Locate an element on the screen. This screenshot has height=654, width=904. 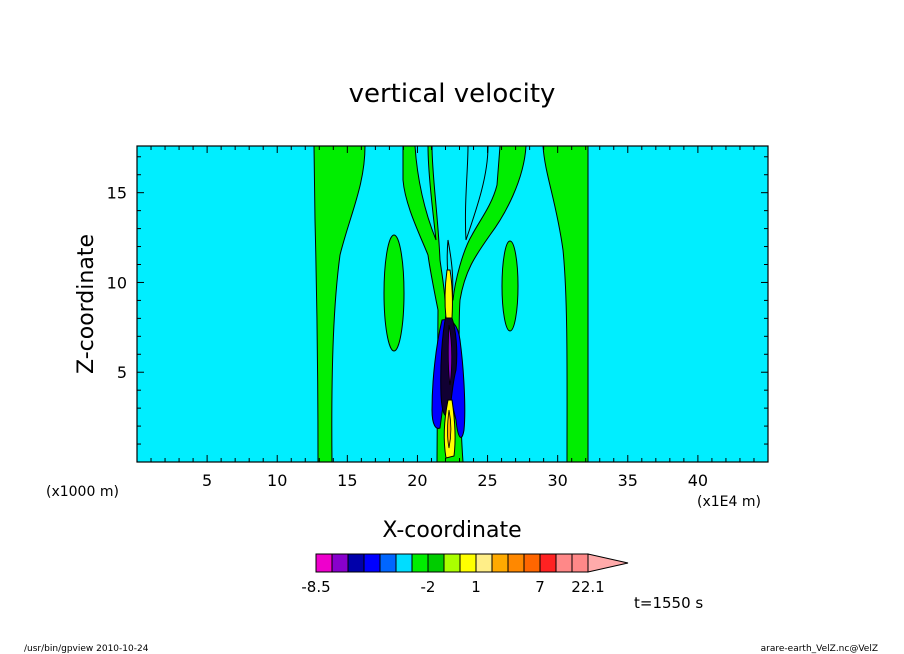
contour-left-green-column is located at coordinates (339, 304).